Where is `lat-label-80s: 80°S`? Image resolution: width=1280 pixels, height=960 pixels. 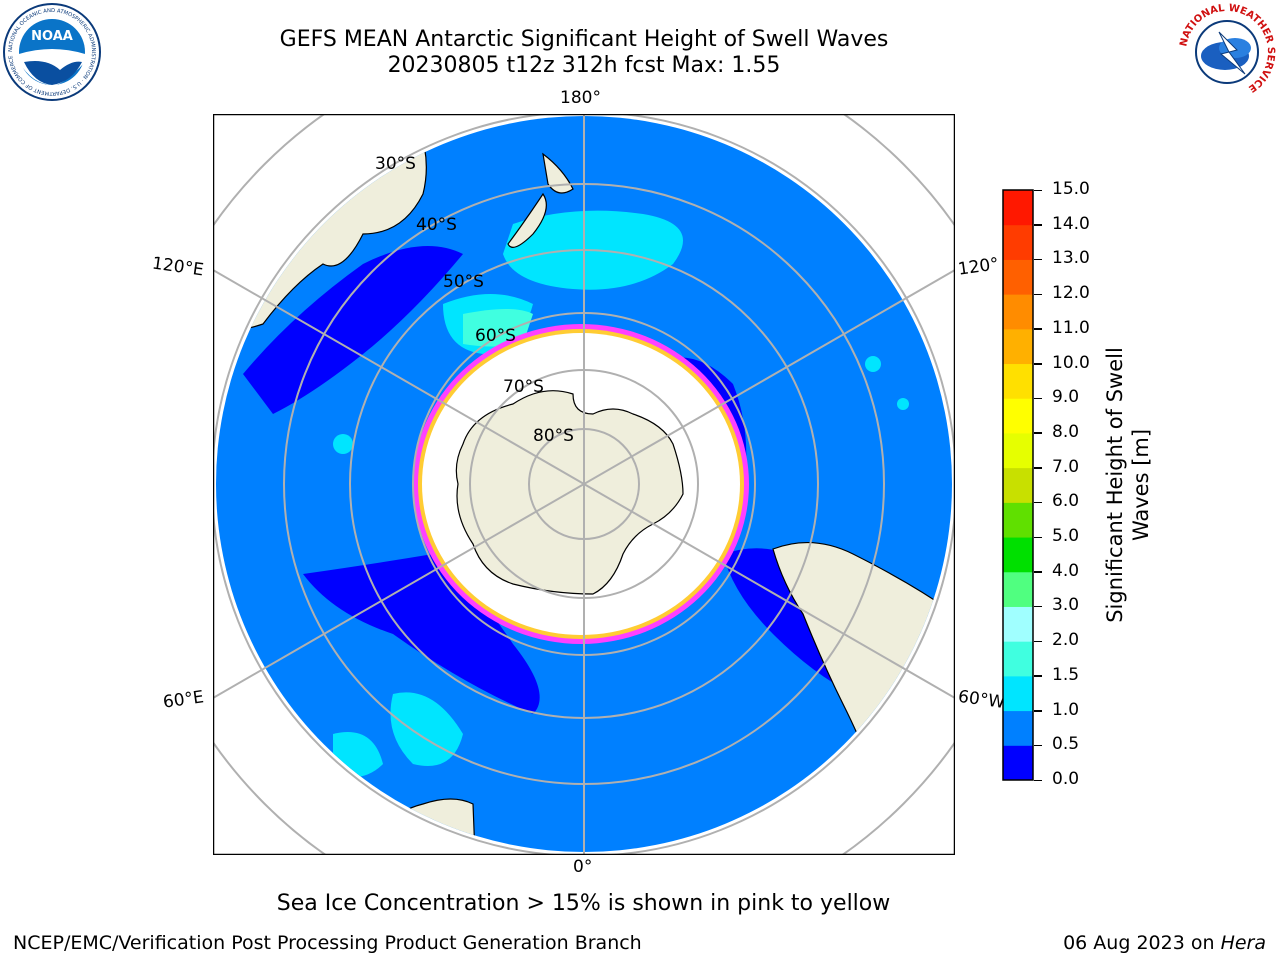
lat-label-80s: 80°S is located at coordinates (553, 436).